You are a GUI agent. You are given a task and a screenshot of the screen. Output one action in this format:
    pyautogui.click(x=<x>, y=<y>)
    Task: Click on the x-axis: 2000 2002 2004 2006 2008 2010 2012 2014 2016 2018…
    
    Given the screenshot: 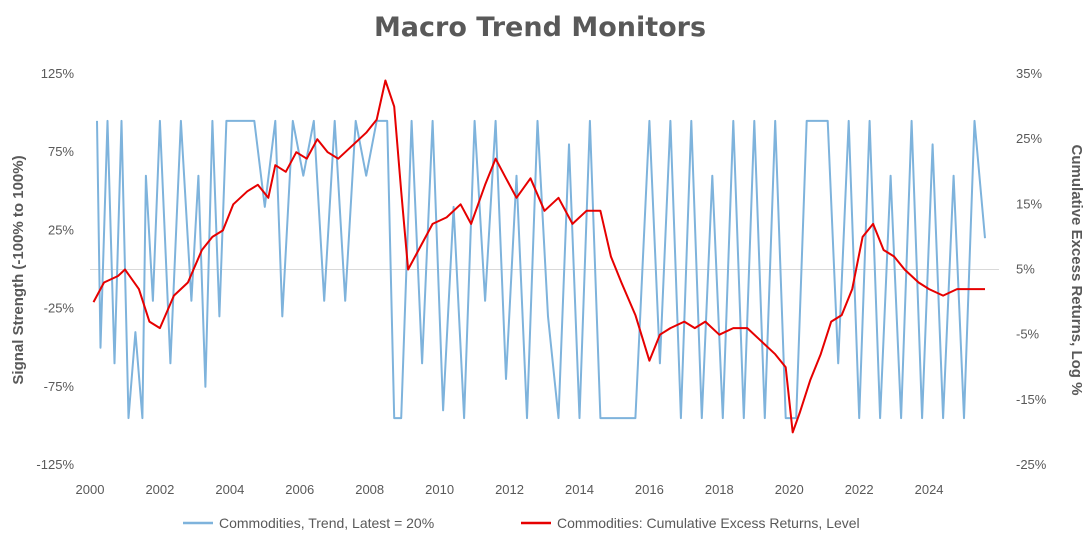 What is the action you would take?
    pyautogui.click(x=510, y=489)
    